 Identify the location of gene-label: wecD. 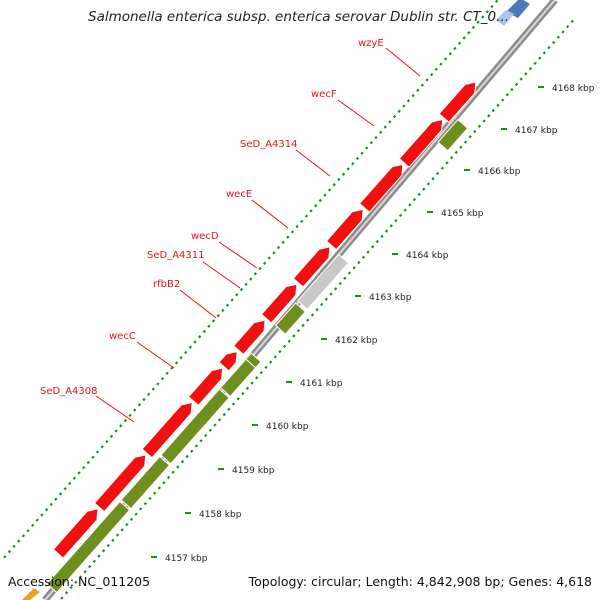
(205, 236).